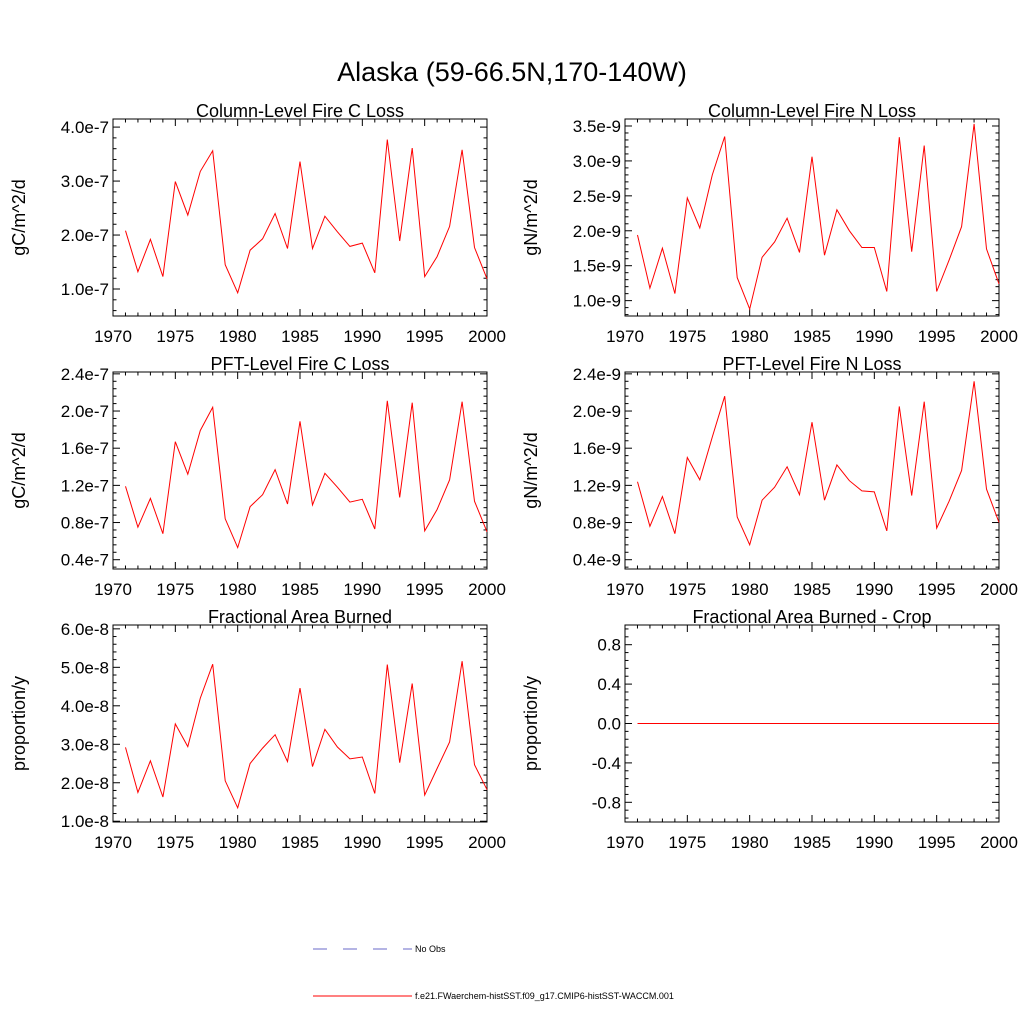  What do you see at coordinates (609, 645) in the screenshot?
I see `y-tick-label: 0.8` at bounding box center [609, 645].